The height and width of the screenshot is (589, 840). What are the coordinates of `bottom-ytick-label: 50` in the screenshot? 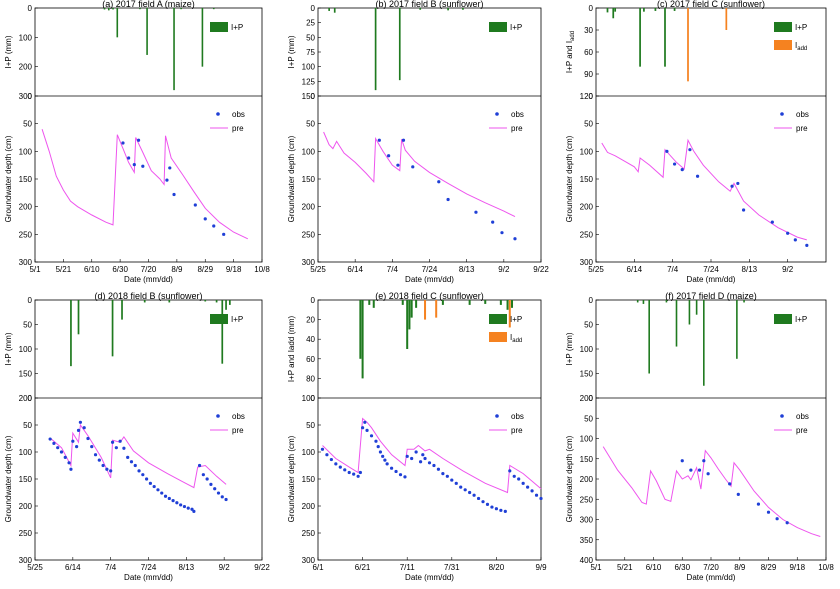 It's located at (588, 124).